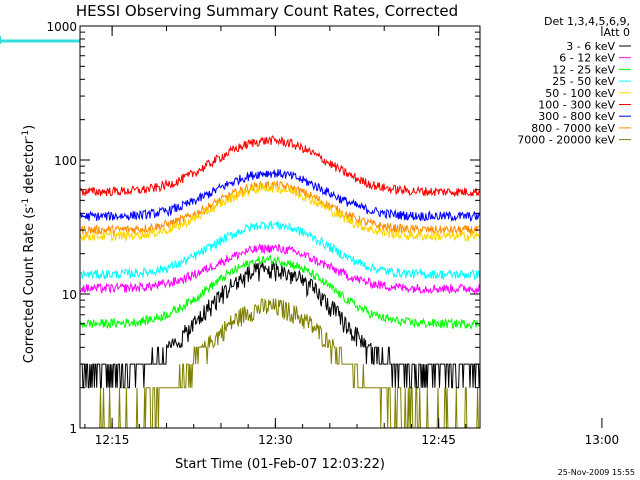 The image size is (640, 480). What do you see at coordinates (587, 21) in the screenshot?
I see `legend-header-line-1: Det 1,3,4,5,6,9,` at bounding box center [587, 21].